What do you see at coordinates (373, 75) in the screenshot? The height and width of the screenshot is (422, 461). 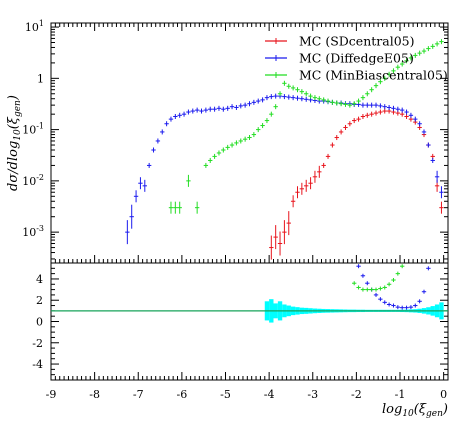 I see `legend-entry: MC (MinBiascentral05)` at bounding box center [373, 75].